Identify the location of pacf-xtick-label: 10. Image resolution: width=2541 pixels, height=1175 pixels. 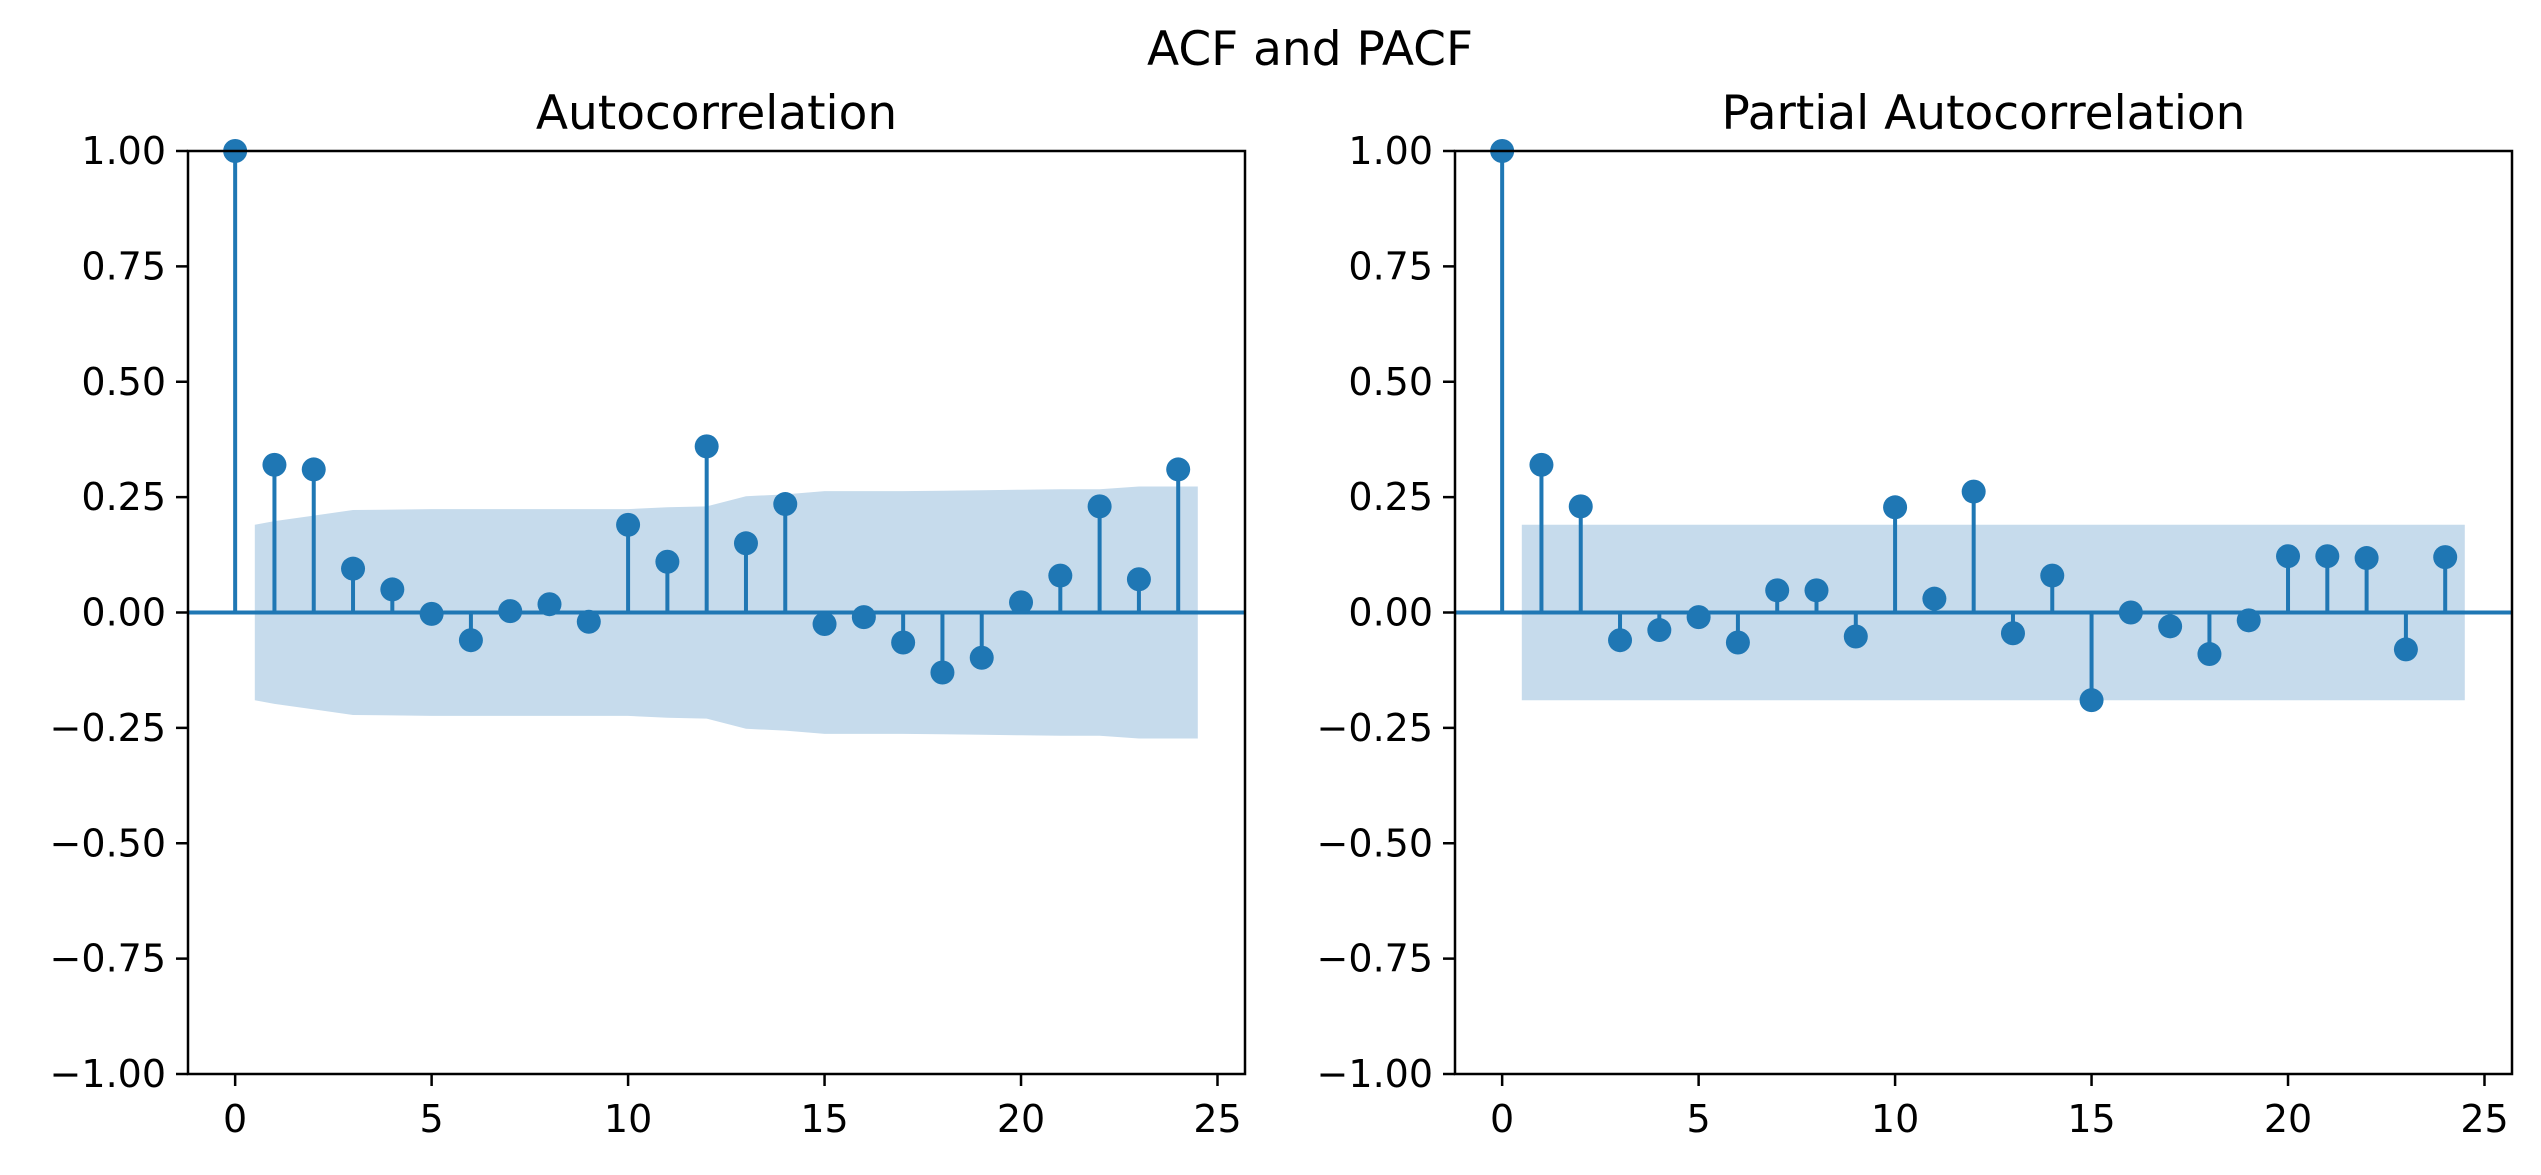
(1895, 1119).